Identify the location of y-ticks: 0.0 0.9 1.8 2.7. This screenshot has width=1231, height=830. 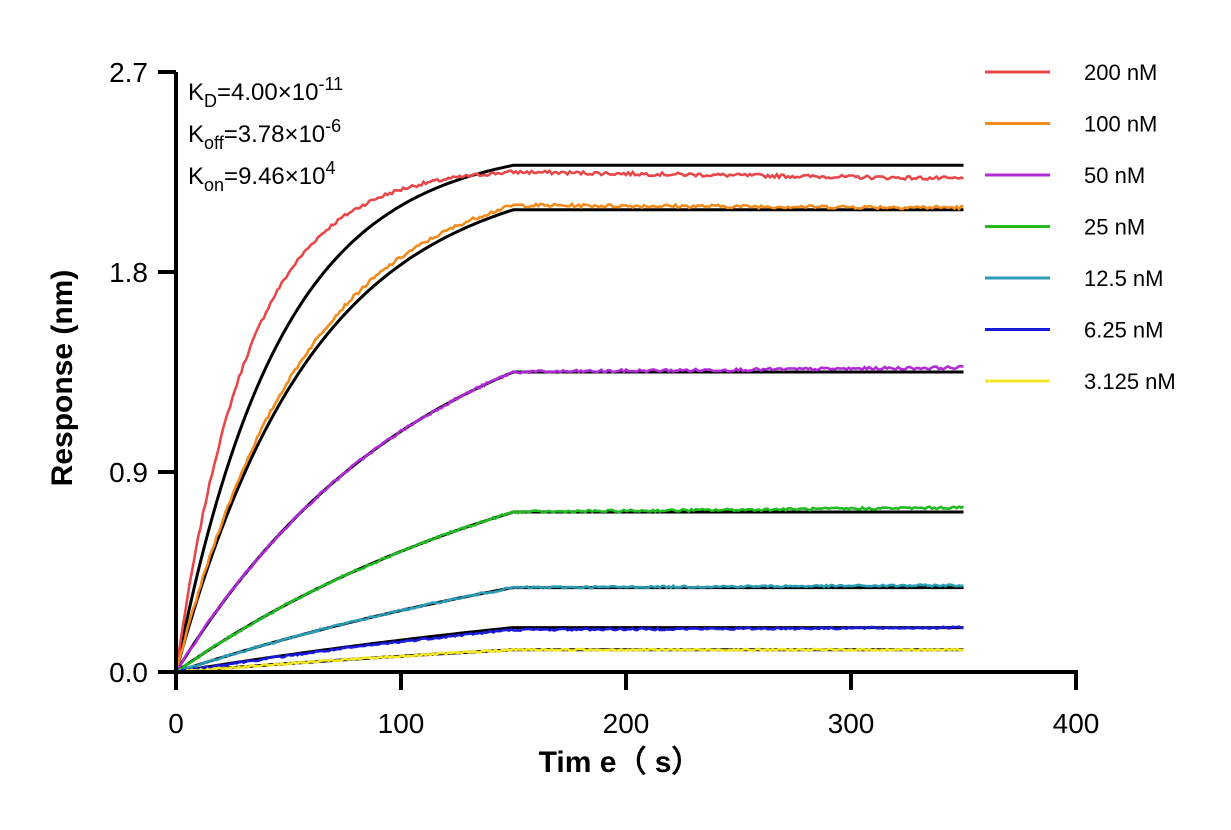
(142, 372).